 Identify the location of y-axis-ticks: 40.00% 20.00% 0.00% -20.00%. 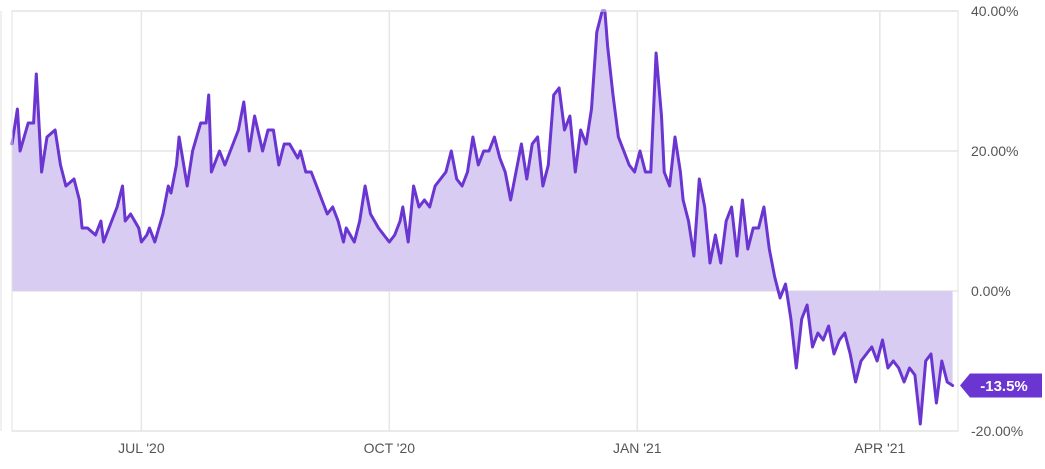
(997, 221).